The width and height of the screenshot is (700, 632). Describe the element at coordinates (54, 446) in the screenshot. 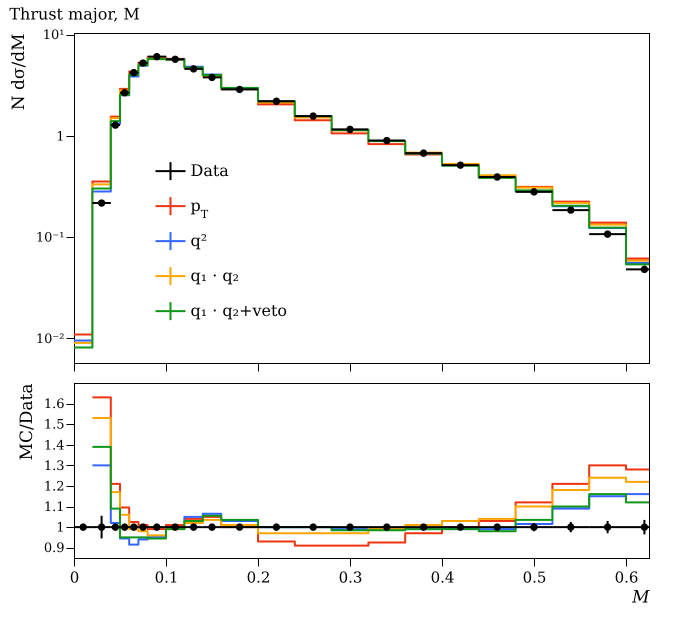

I see `y-tick-label: 1.4` at that location.